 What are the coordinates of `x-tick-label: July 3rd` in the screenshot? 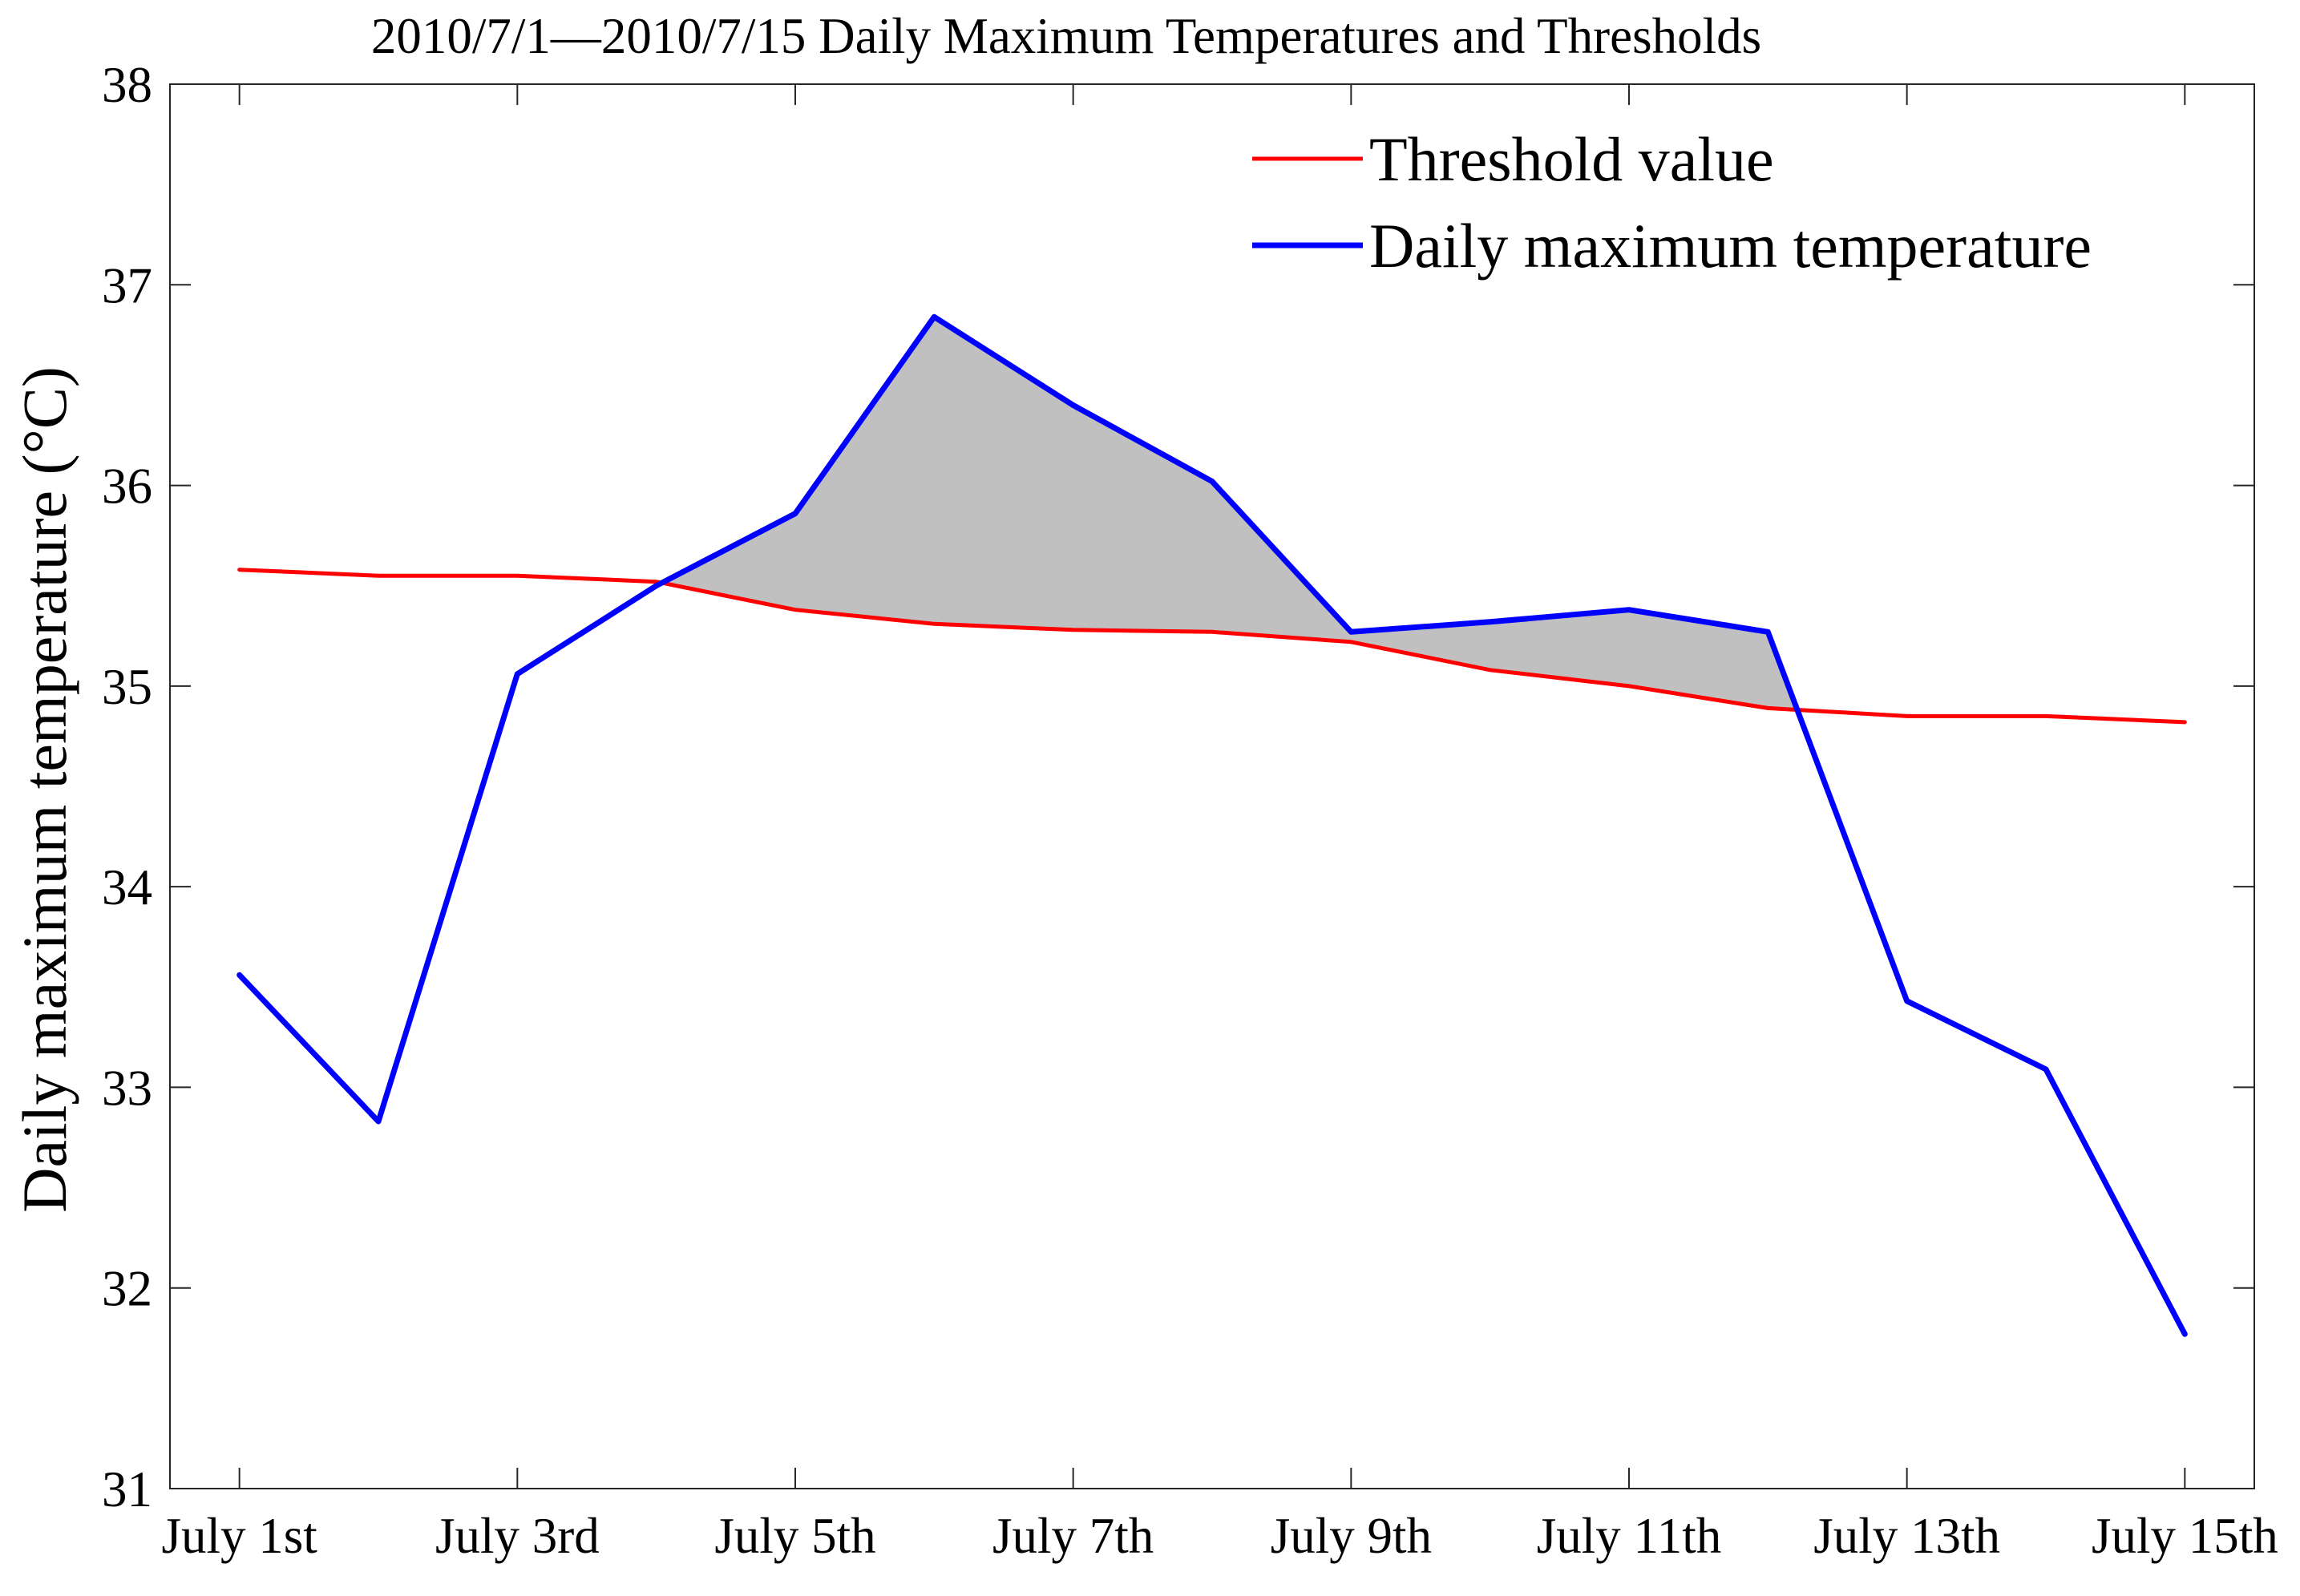 It's located at (518, 1536).